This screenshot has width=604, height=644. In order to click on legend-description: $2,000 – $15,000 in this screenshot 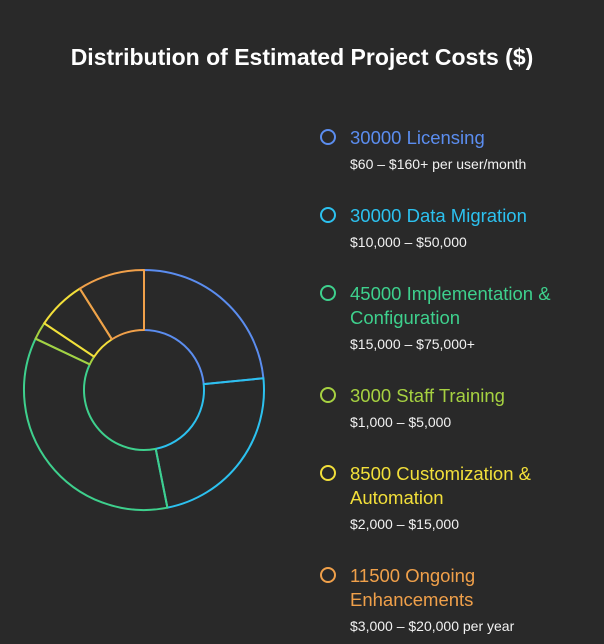, I will do `click(404, 524)`.